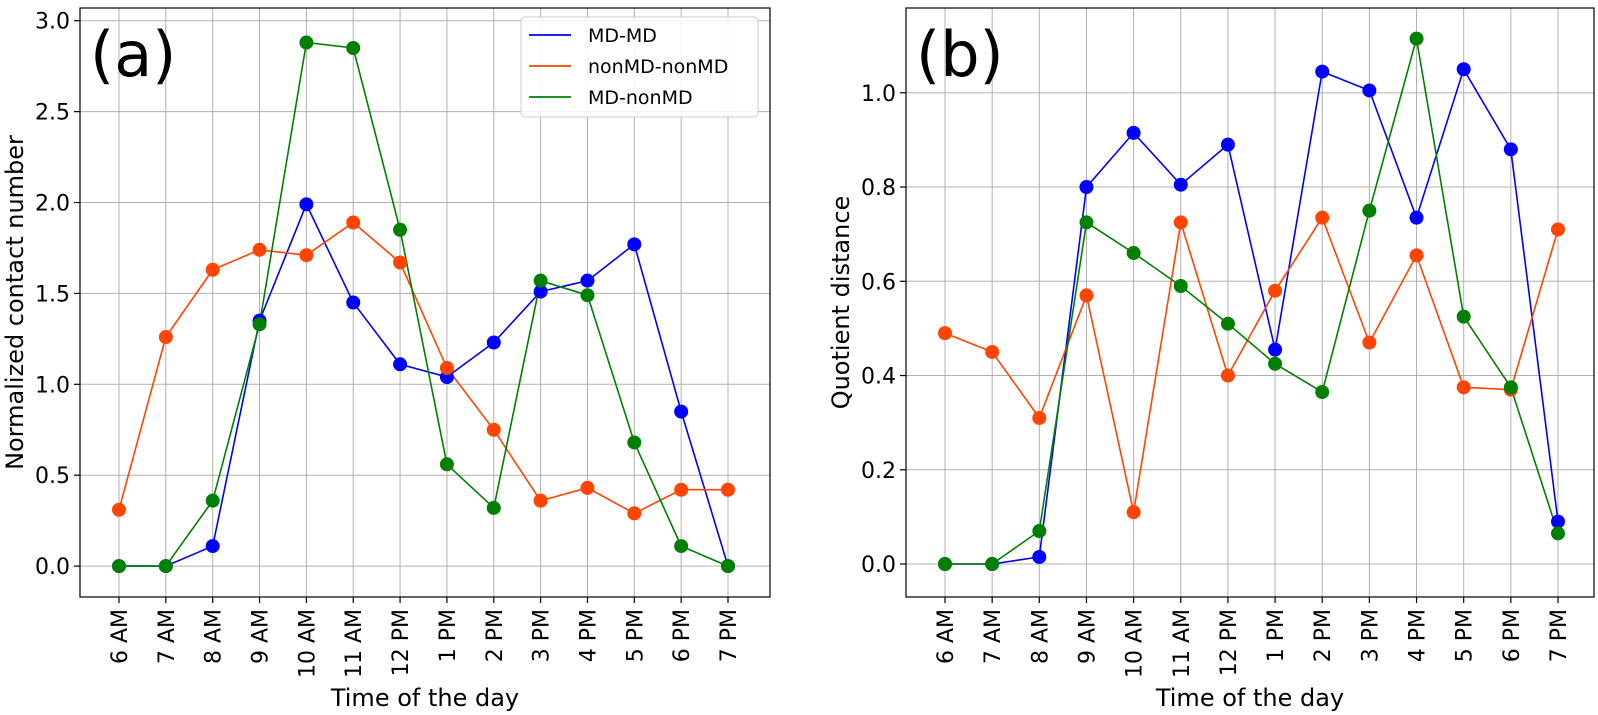 This screenshot has height=715, width=1598. I want to click on y-axis-label: Quotient distance, so click(841, 303).